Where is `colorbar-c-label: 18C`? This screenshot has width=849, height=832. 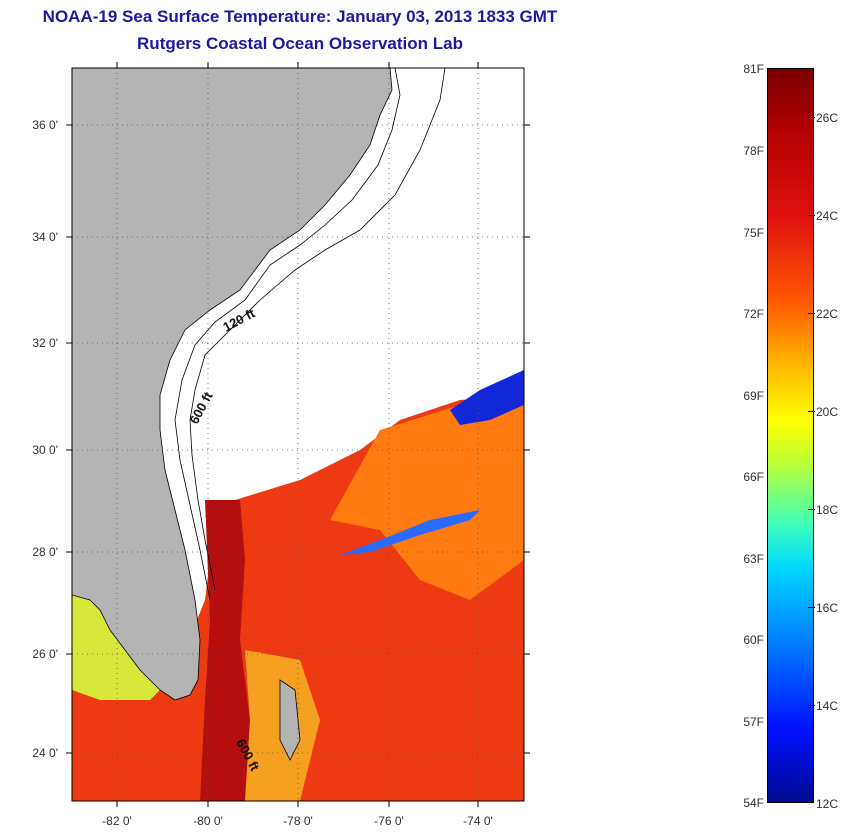
colorbar-c-label: 18C is located at coordinates (827, 510).